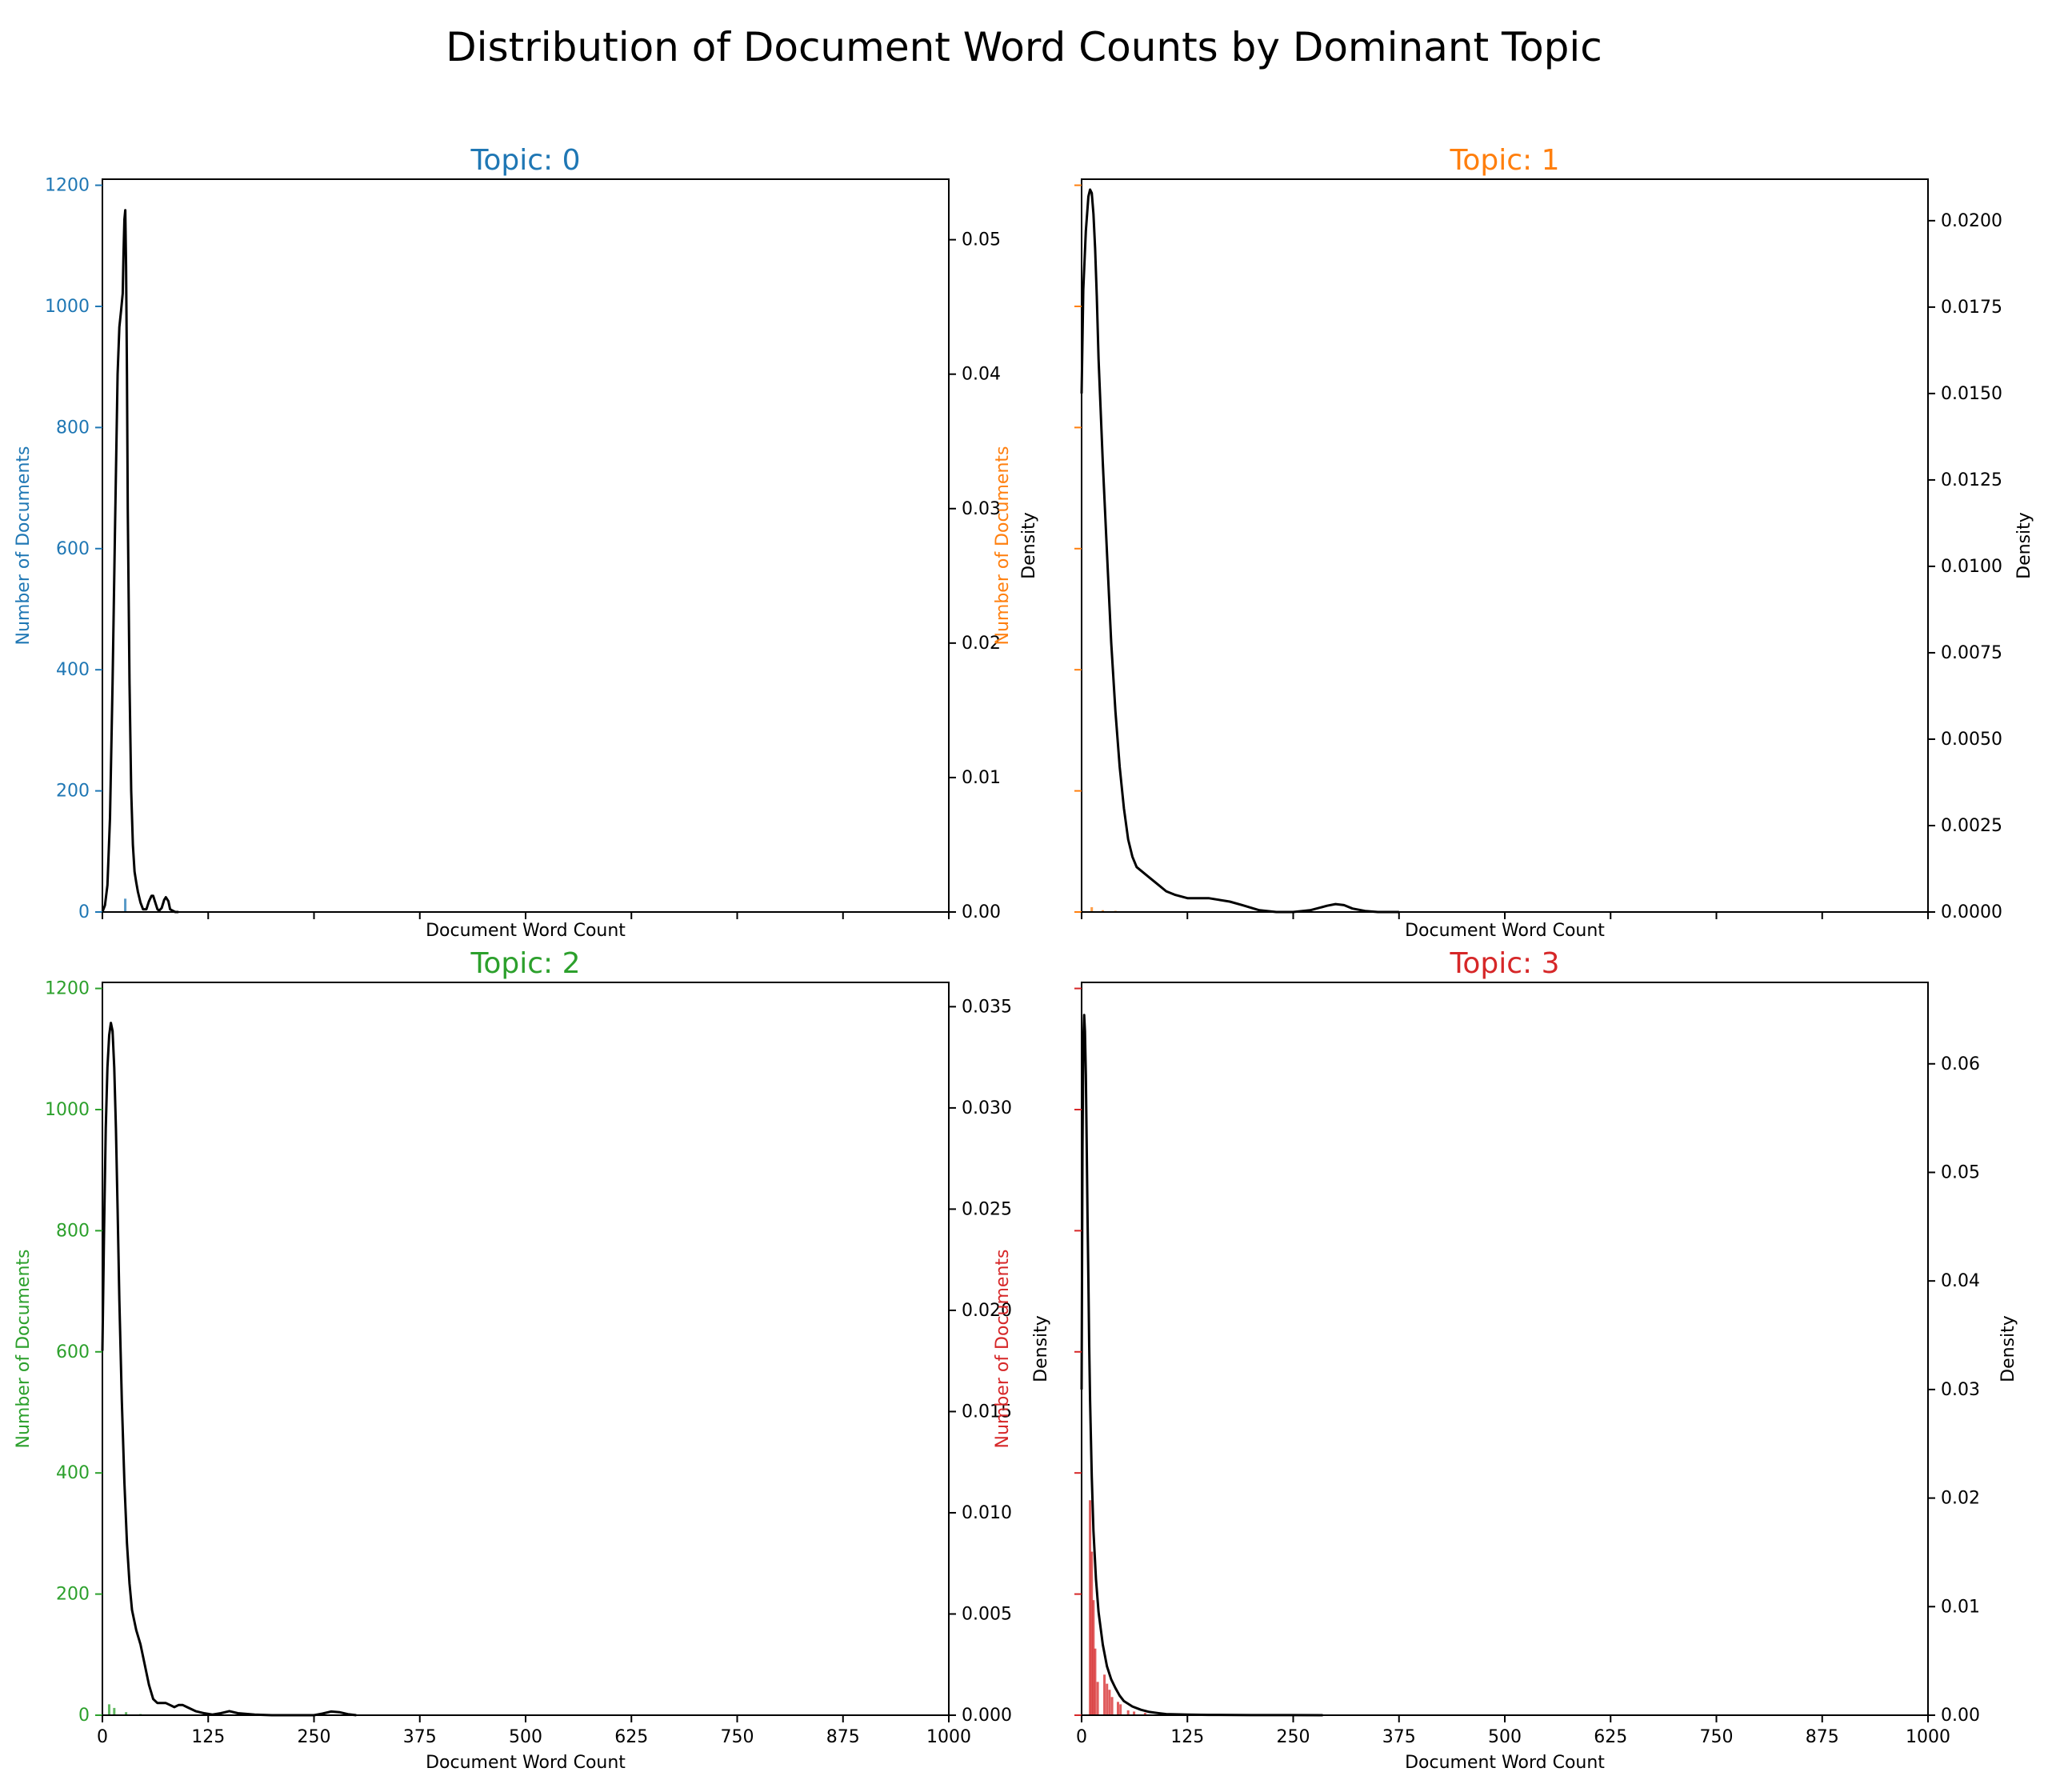  What do you see at coordinates (987, 1614) in the screenshot?
I see `y-right-tick-label: 0.005` at bounding box center [987, 1614].